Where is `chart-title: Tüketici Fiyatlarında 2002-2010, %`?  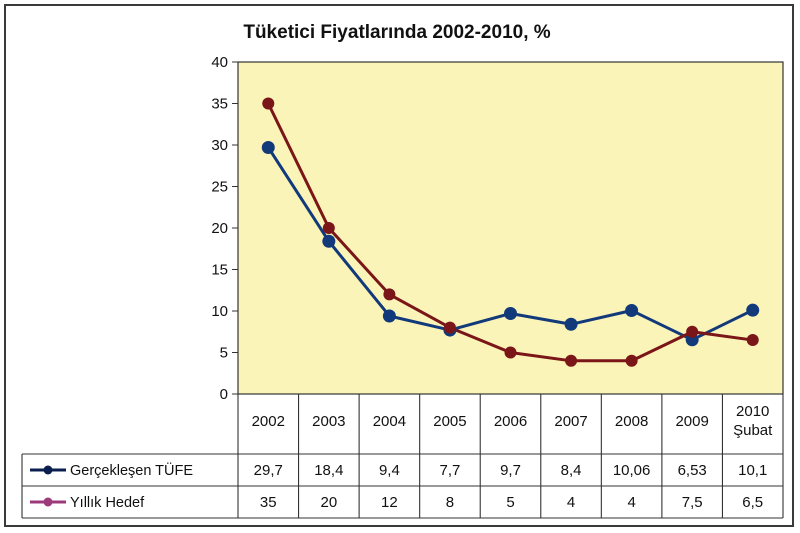
chart-title: Tüketici Fiyatlarında 2002-2010, % is located at coordinates (396, 32).